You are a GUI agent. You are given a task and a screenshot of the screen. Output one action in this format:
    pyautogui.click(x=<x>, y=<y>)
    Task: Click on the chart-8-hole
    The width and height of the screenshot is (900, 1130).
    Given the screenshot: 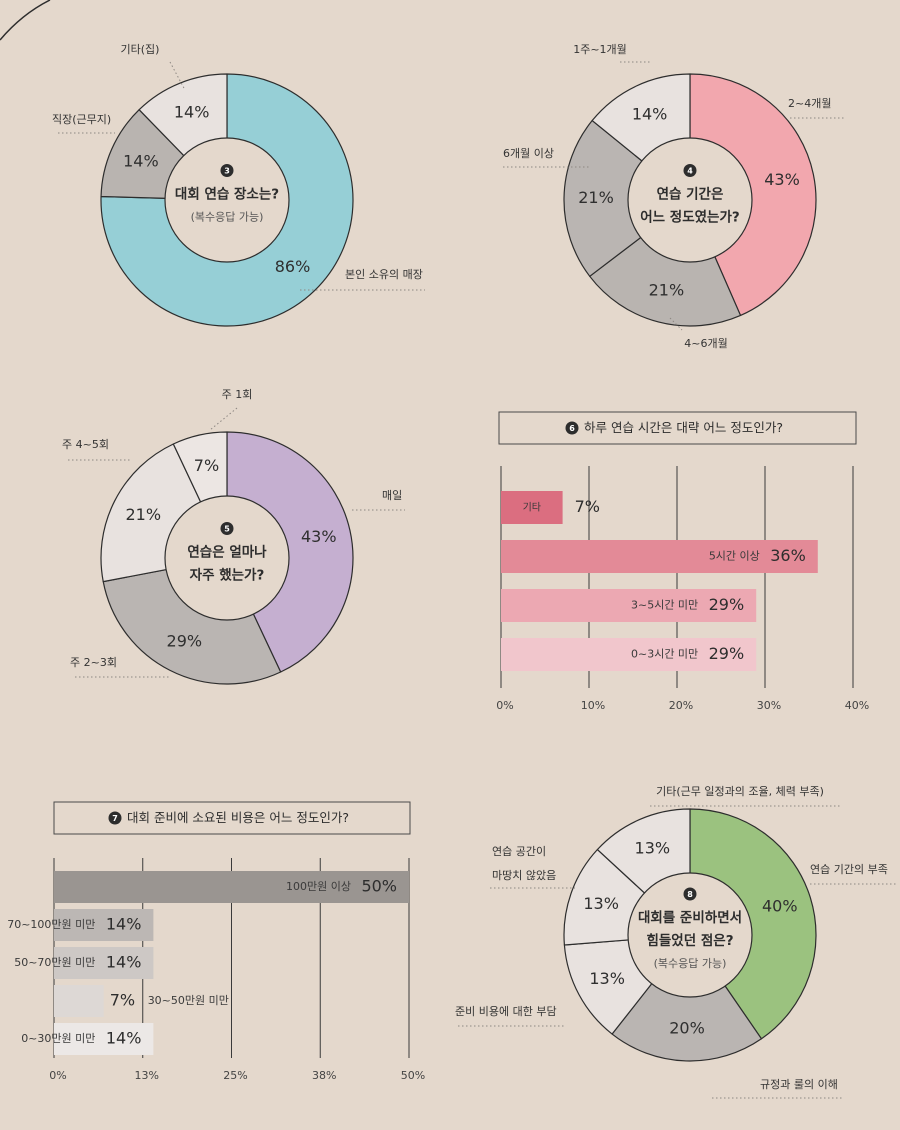 What is the action you would take?
    pyautogui.click(x=690, y=935)
    